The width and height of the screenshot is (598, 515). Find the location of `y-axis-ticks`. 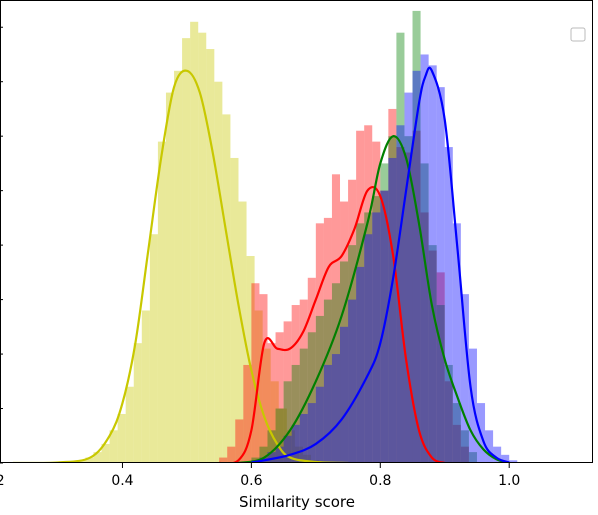

y-axis-ticks is located at coordinates (1, 245).